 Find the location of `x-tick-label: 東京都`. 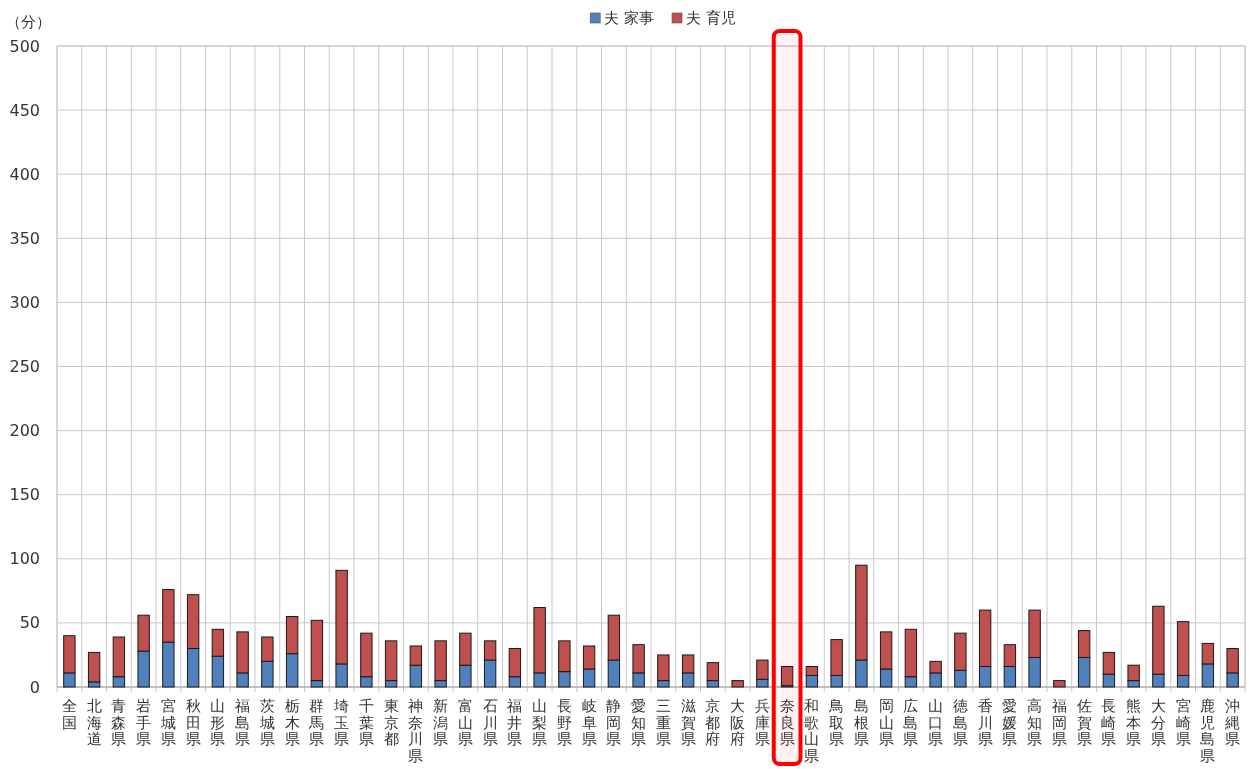

x-tick-label: 東京都 is located at coordinates (391, 722).